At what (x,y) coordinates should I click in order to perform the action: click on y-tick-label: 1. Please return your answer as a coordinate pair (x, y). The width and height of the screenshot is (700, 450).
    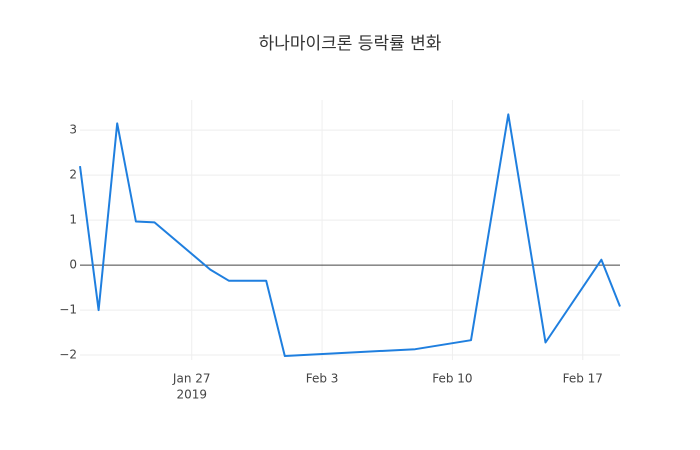
    Looking at the image, I should click on (73, 220).